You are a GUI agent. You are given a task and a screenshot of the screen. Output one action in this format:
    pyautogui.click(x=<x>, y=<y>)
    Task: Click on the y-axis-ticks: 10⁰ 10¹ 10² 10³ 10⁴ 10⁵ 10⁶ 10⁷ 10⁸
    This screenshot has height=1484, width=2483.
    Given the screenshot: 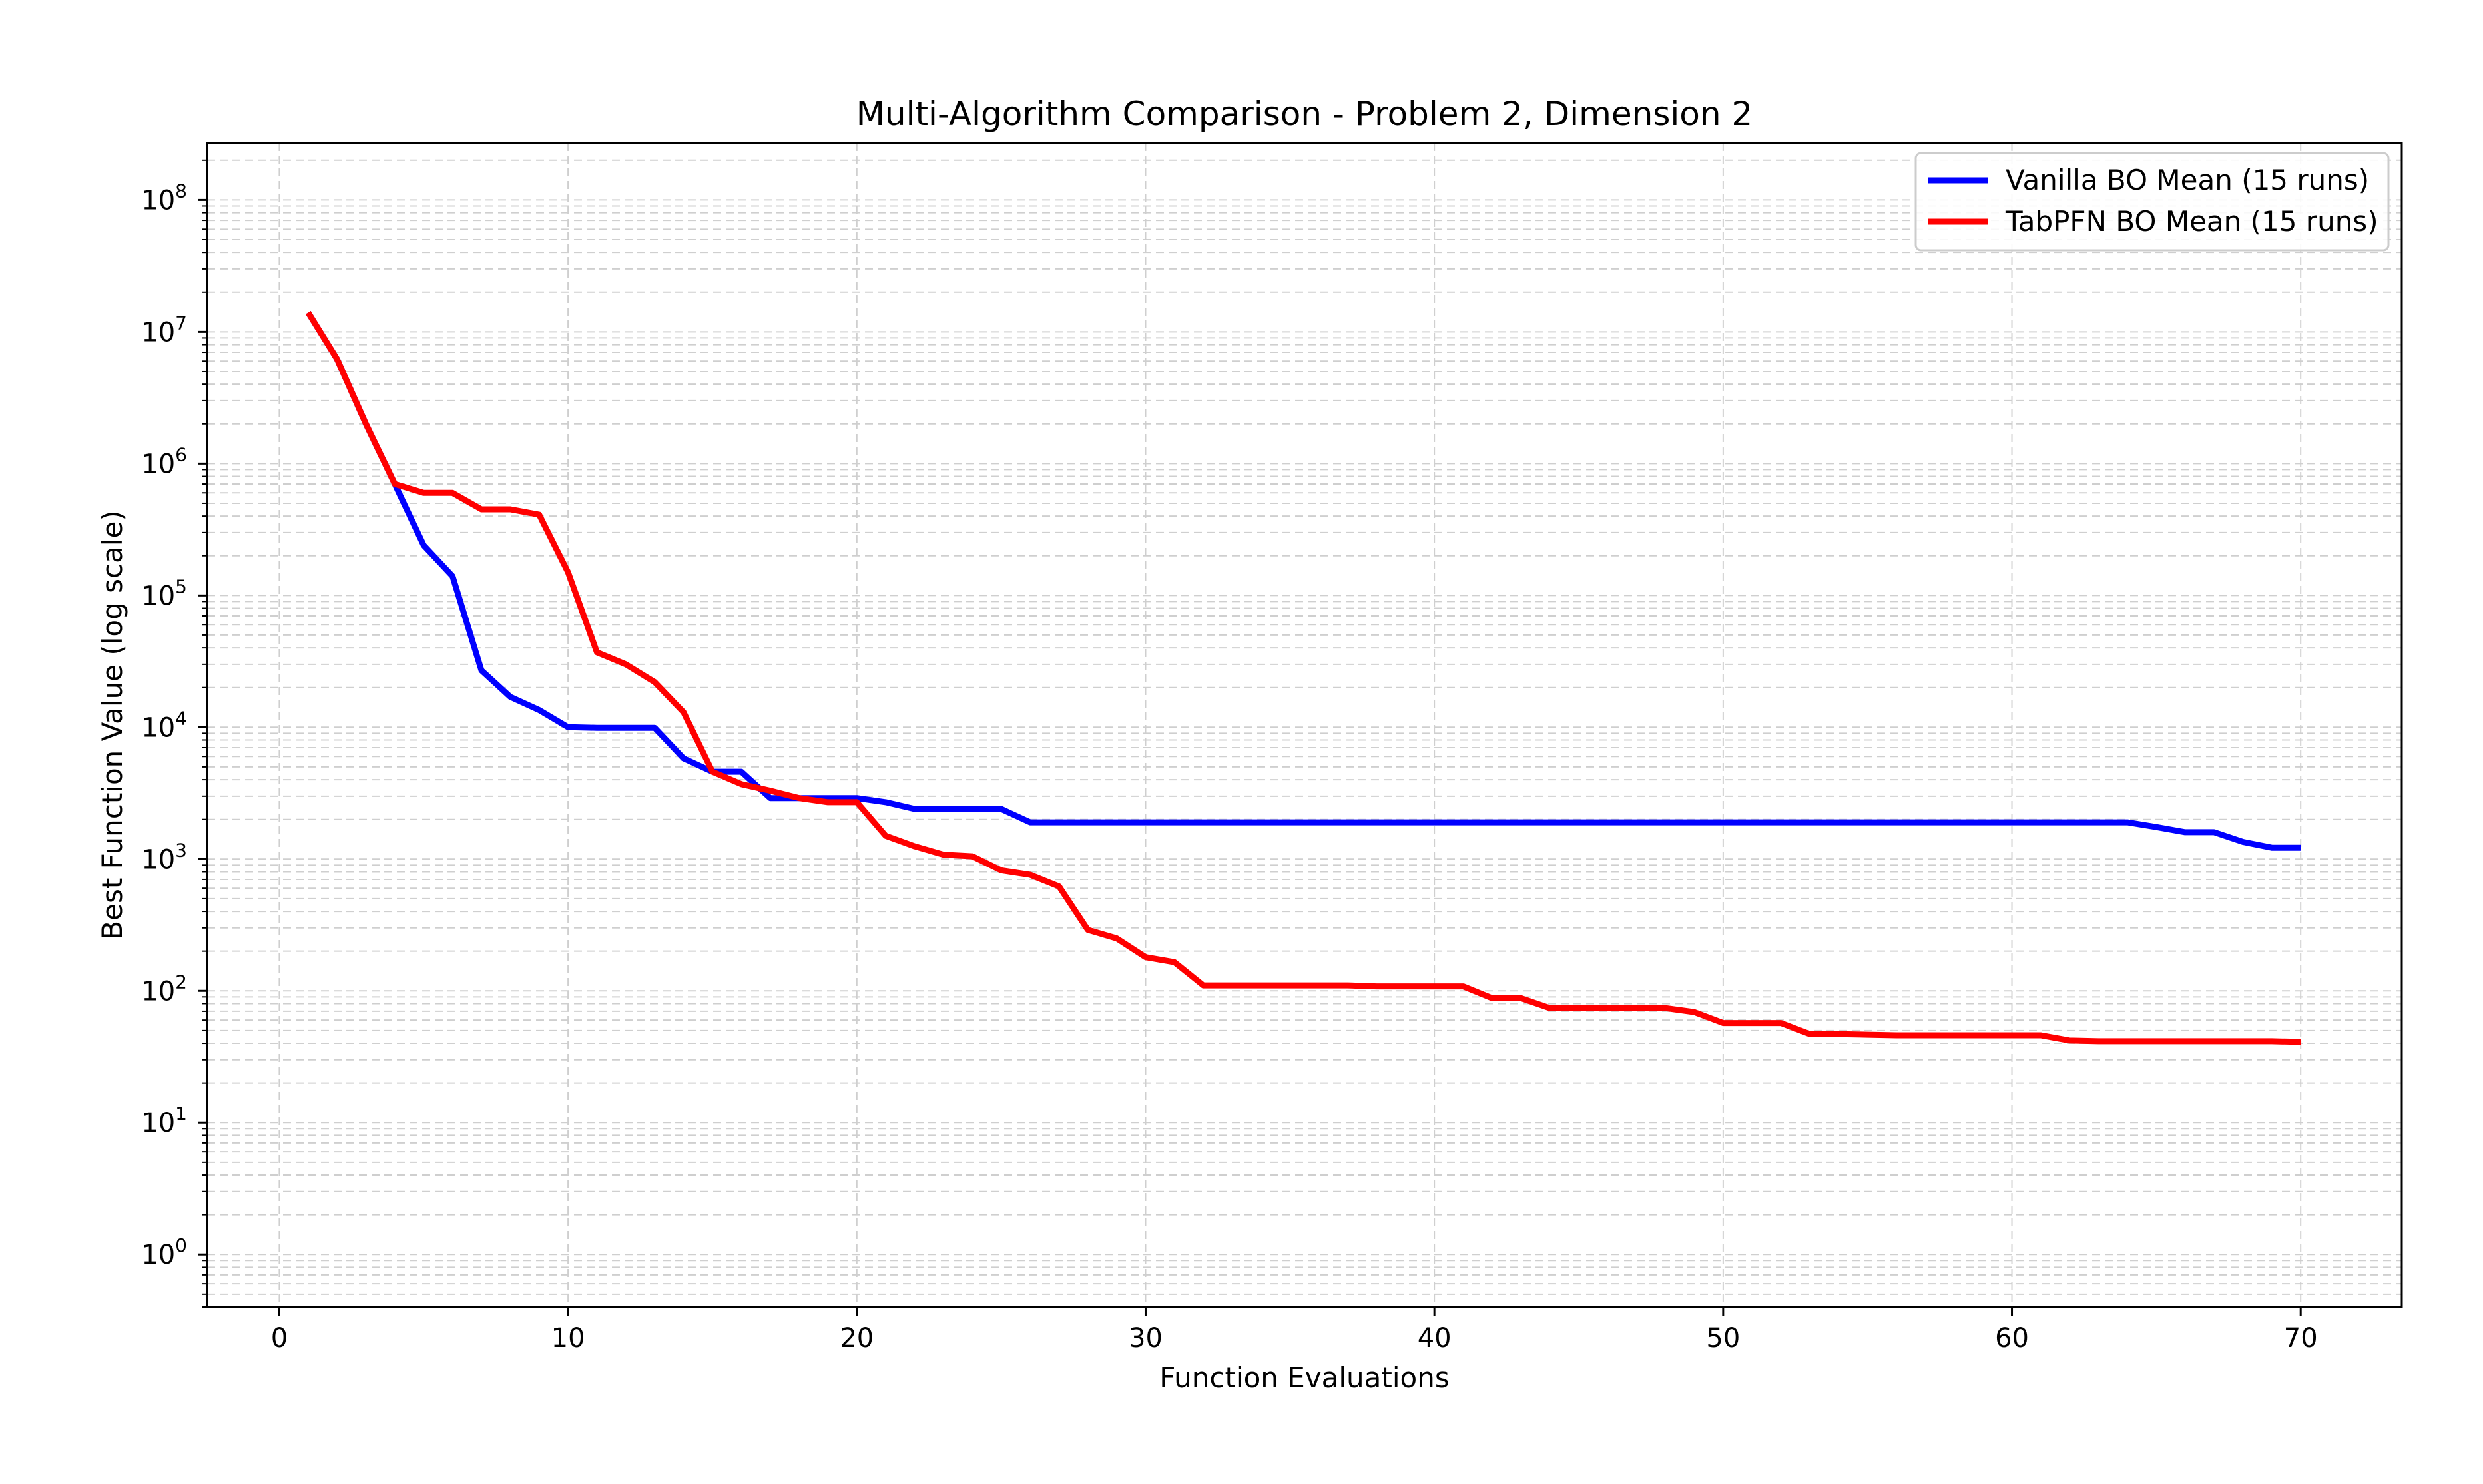 What is the action you would take?
    pyautogui.click(x=174, y=733)
    